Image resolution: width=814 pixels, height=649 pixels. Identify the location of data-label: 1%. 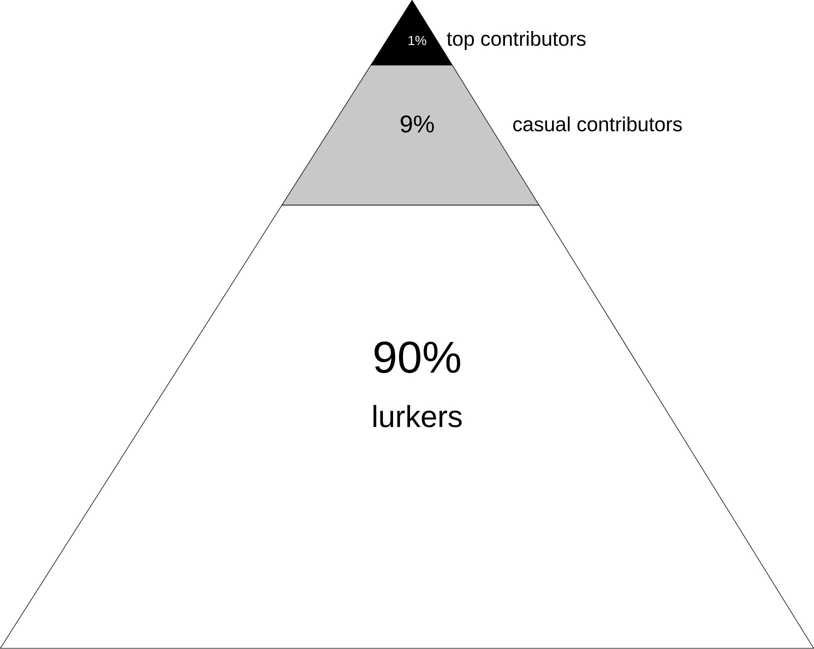
(417, 41).